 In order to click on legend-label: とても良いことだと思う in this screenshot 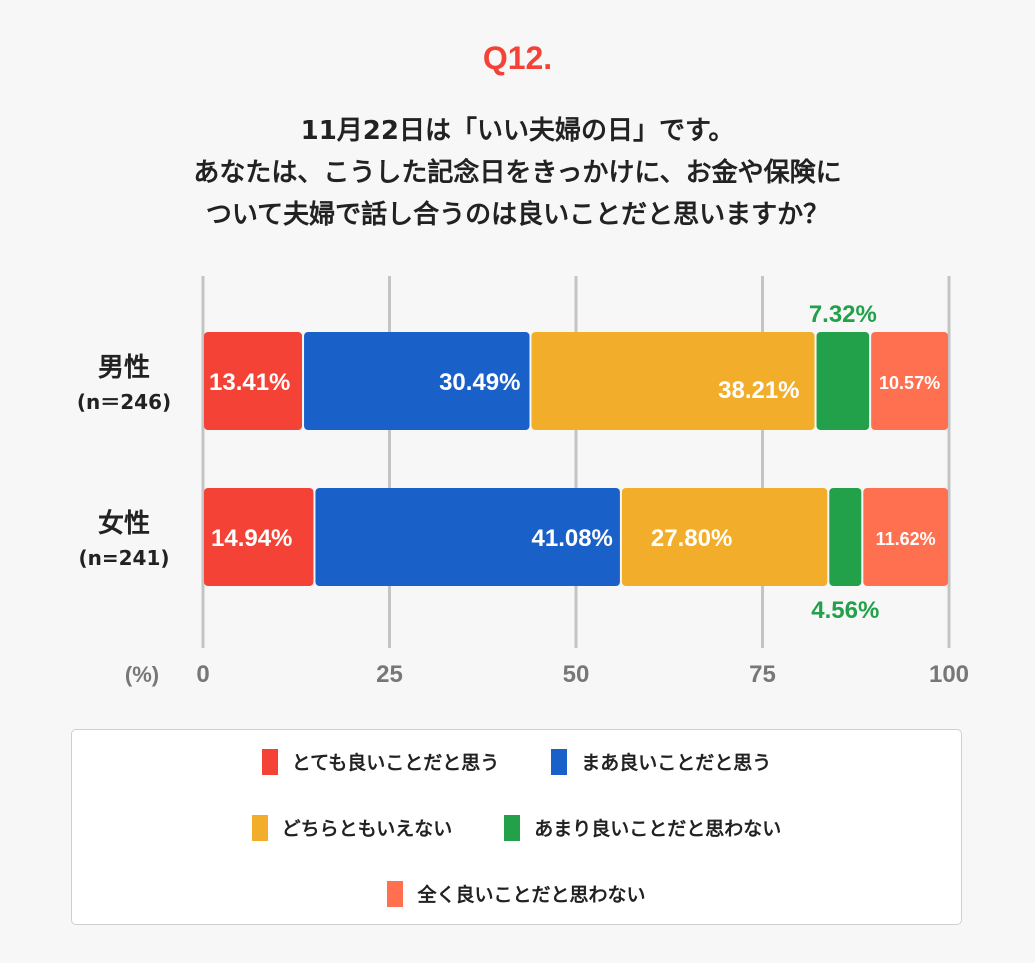, I will do `click(395, 763)`.